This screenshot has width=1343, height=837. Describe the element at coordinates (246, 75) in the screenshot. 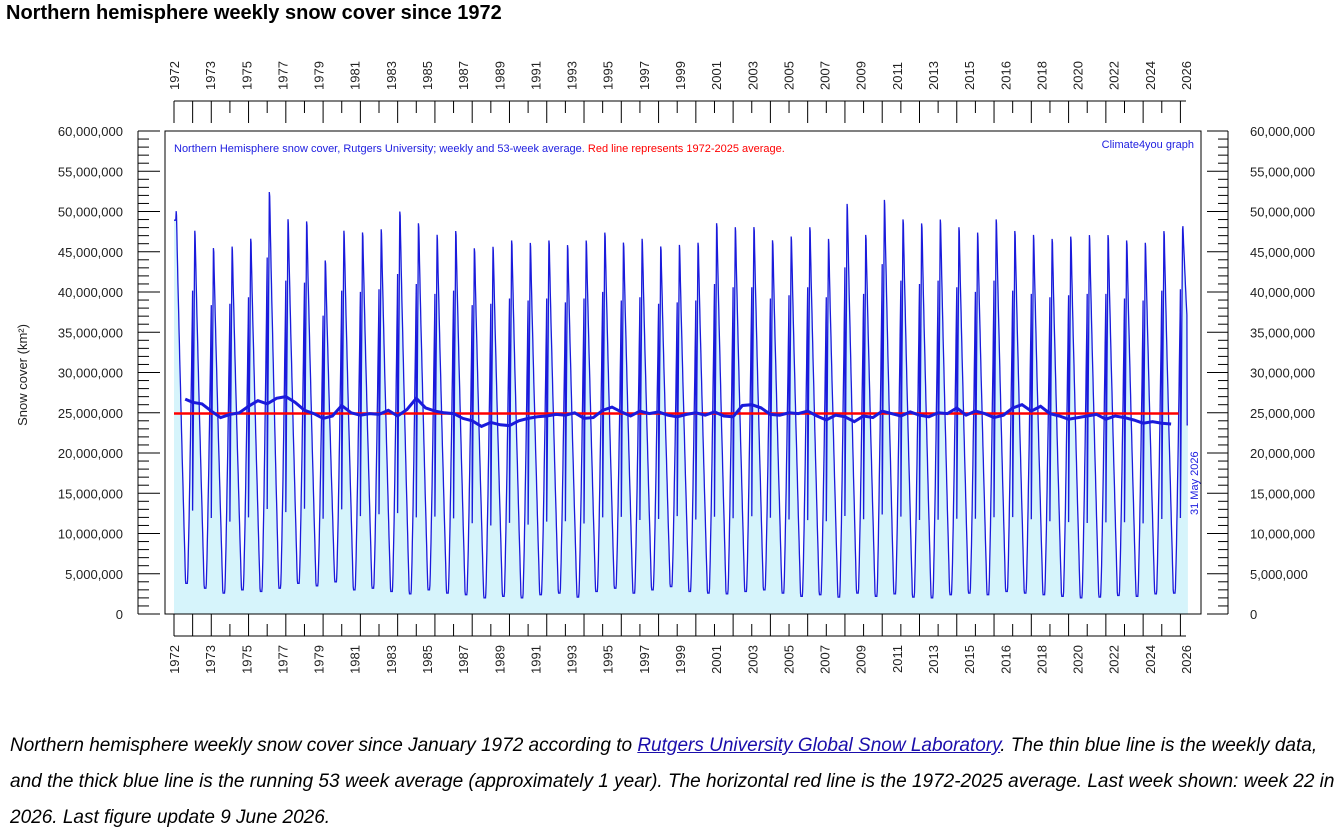

I see `x-tick-label-top: 1975` at that location.